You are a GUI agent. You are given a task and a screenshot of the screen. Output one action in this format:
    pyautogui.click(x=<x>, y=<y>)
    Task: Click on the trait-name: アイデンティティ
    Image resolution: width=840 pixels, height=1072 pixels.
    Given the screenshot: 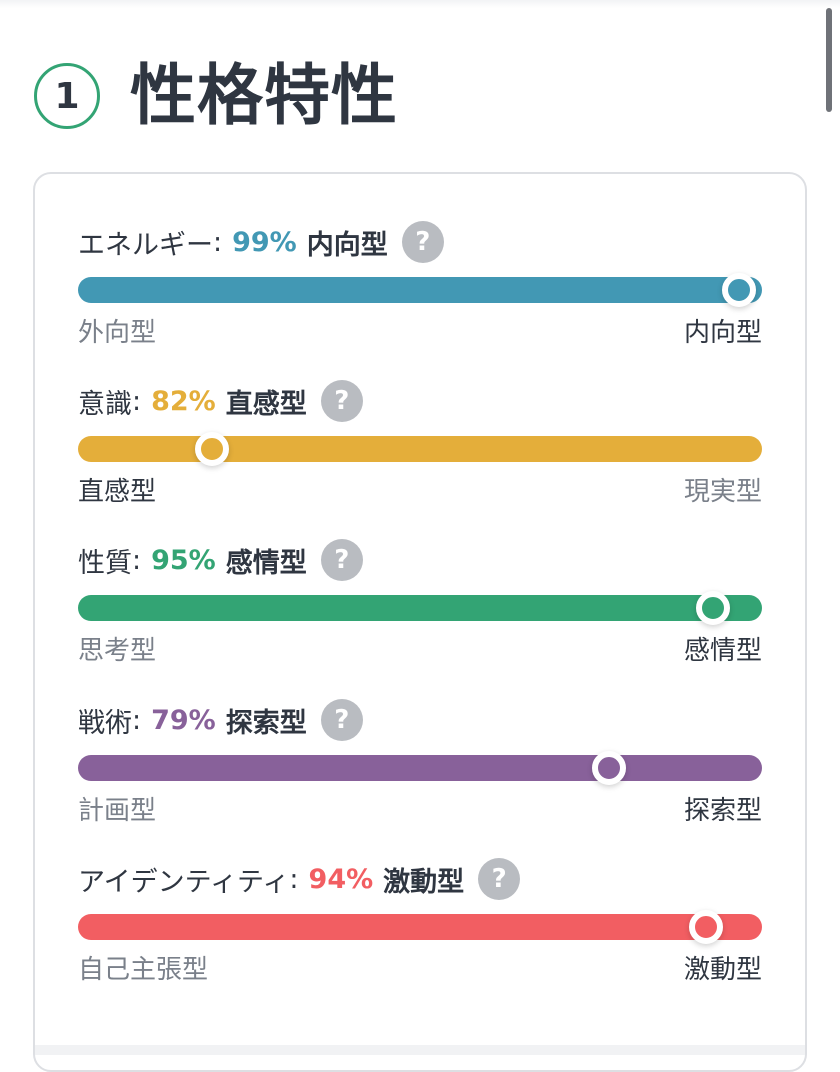 What is the action you would take?
    pyautogui.click(x=184, y=882)
    